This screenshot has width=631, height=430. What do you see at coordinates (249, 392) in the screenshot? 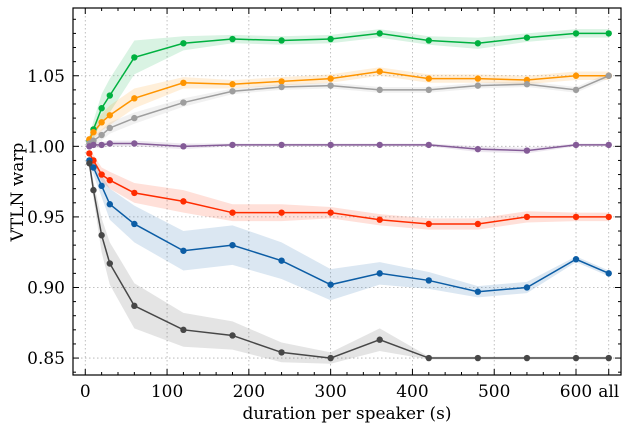
I see `x-tick-label: 200` at bounding box center [249, 392].